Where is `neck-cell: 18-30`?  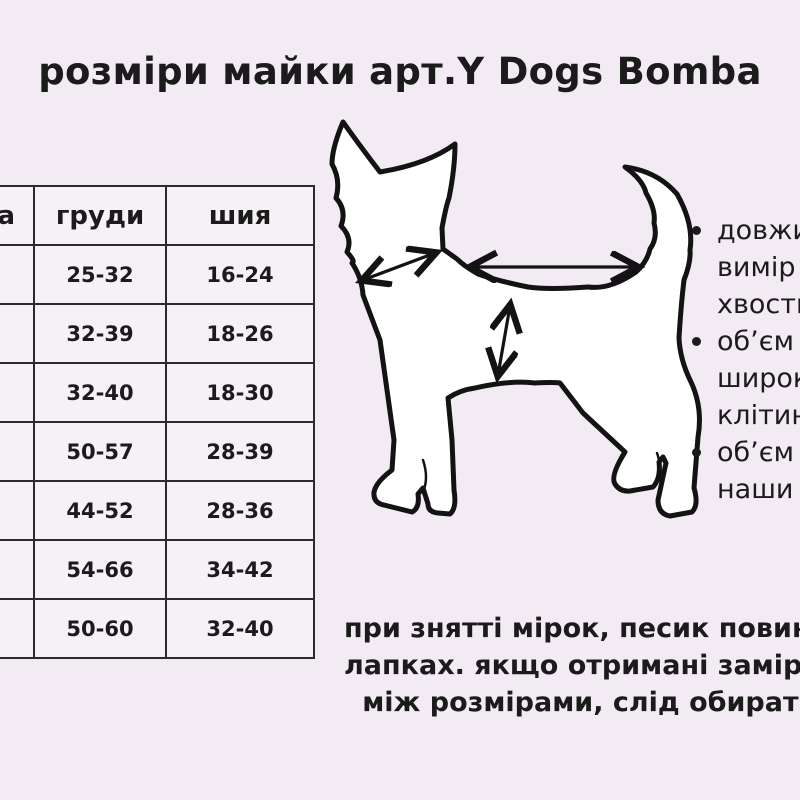 neck-cell: 18-30 is located at coordinates (240, 392).